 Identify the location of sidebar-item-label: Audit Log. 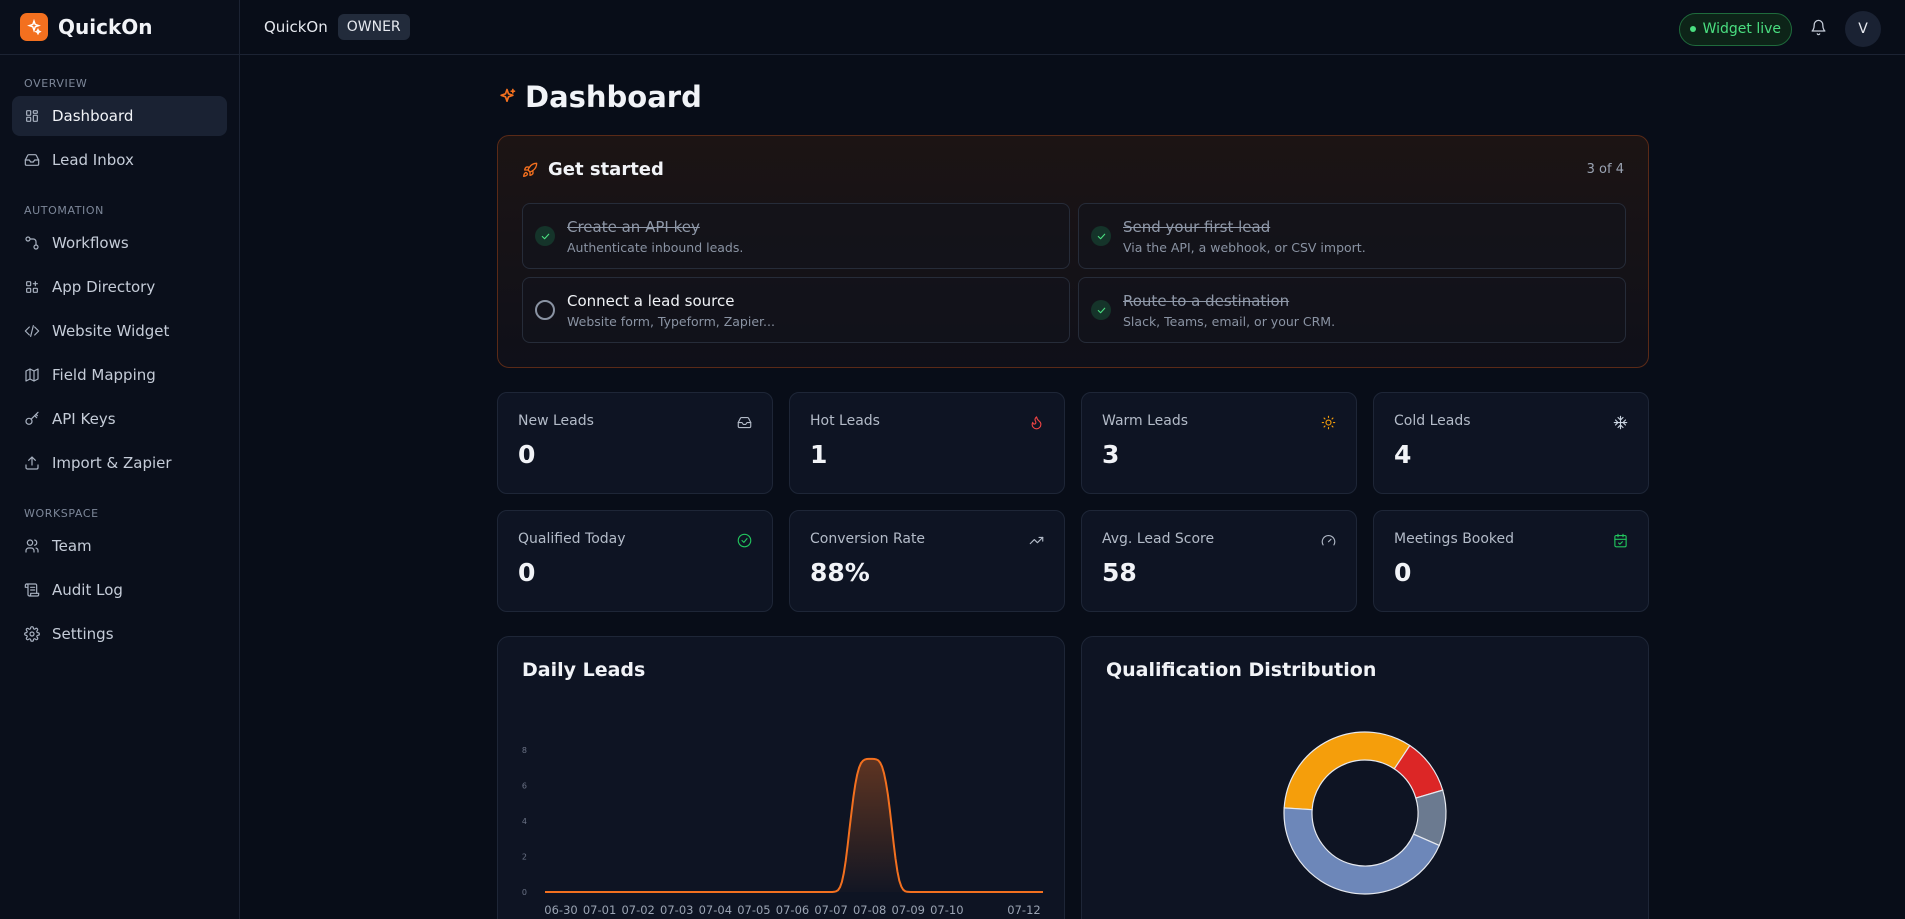
(87, 590).